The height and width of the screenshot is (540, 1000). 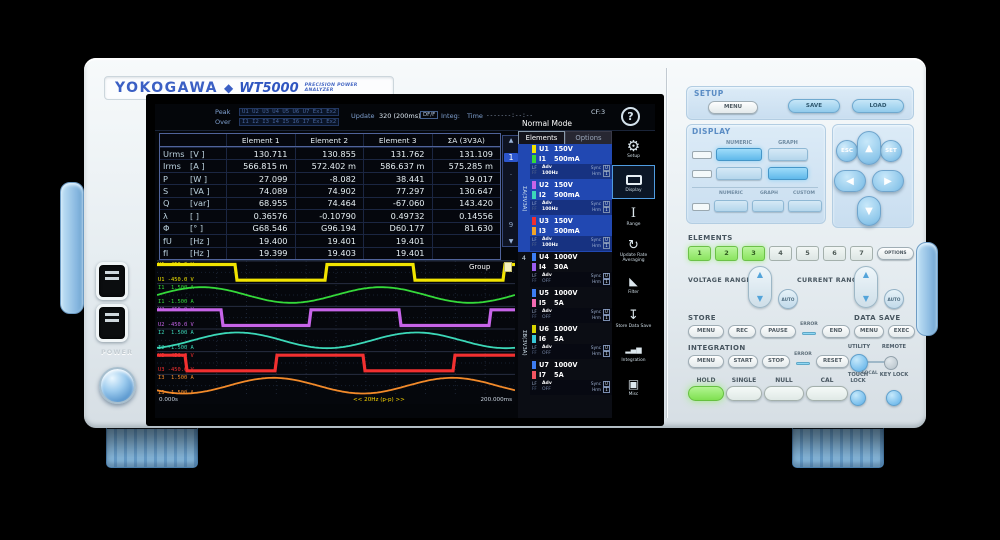 I want to click on element-item: U4 1000V I4 30A LF FF Adv OFF Sync U Hrm 1, so click(x=571, y=270).